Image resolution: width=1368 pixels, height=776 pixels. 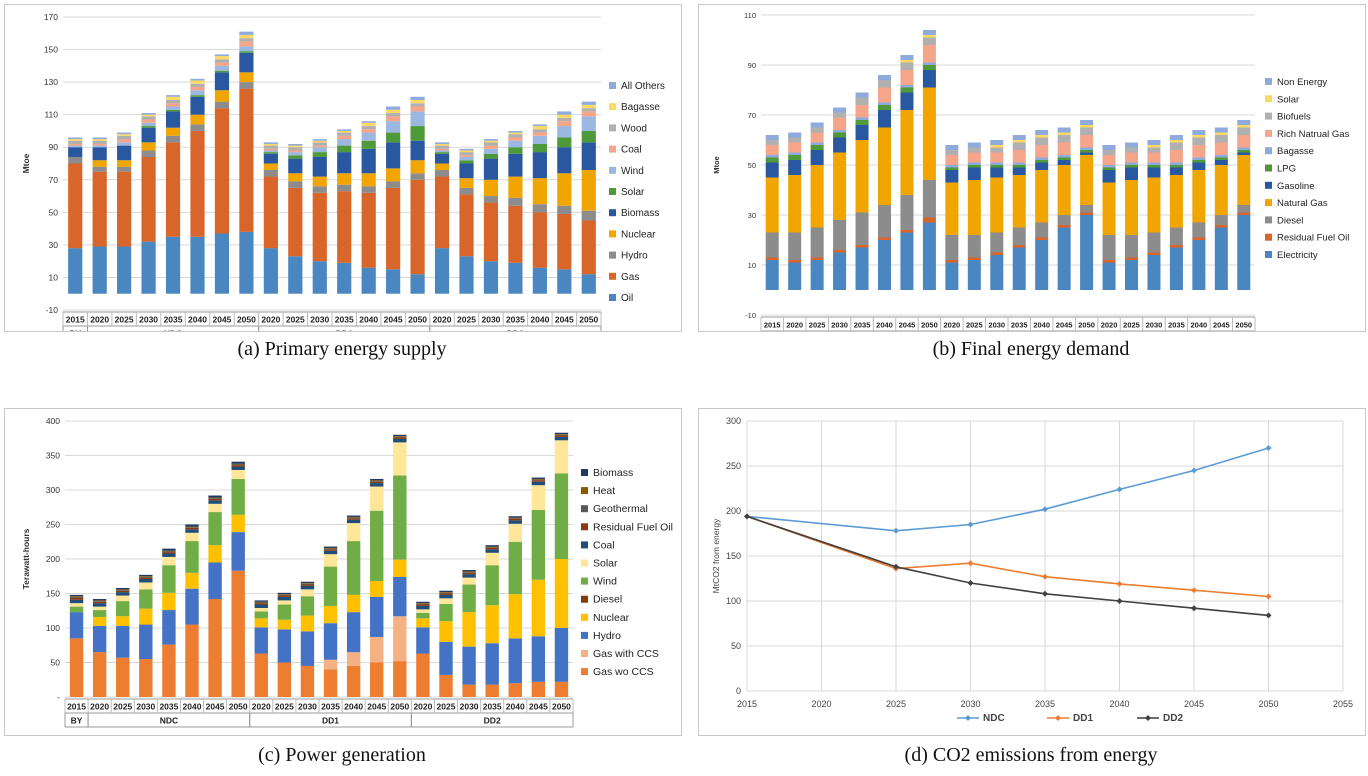 What do you see at coordinates (613, 473) in the screenshot?
I see `legend-label: Biomass` at bounding box center [613, 473].